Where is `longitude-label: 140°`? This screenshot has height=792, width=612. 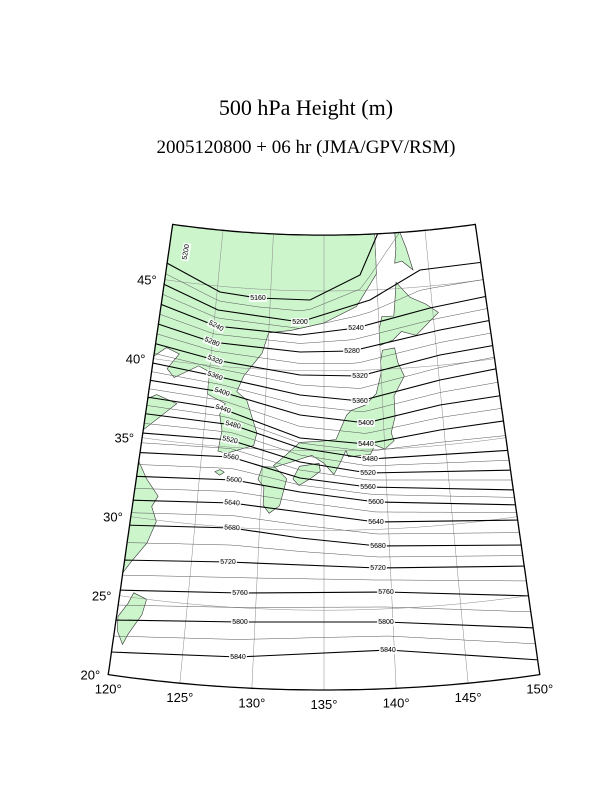
longitude-label: 140° is located at coordinates (396, 702).